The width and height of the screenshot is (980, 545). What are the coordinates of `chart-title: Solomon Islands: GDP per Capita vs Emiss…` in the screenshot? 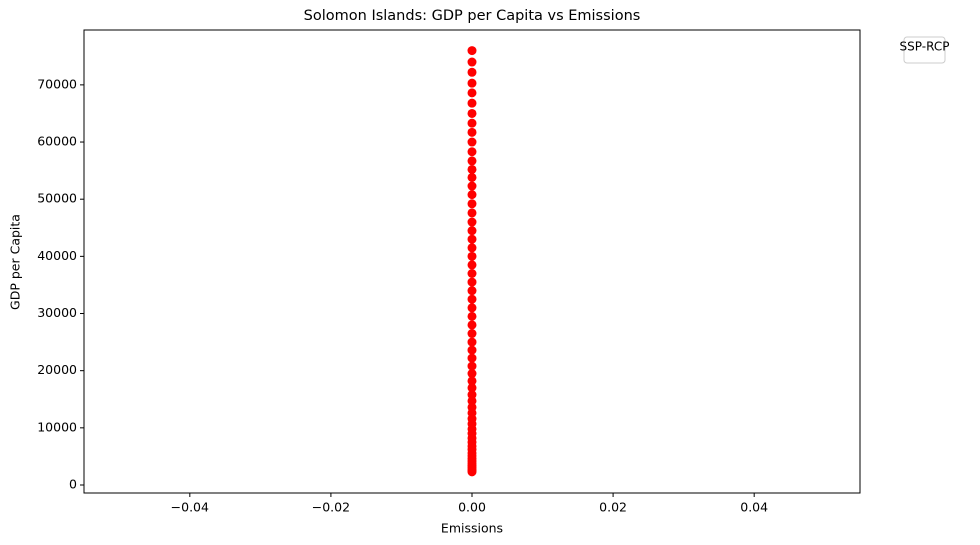 It's located at (472, 16).